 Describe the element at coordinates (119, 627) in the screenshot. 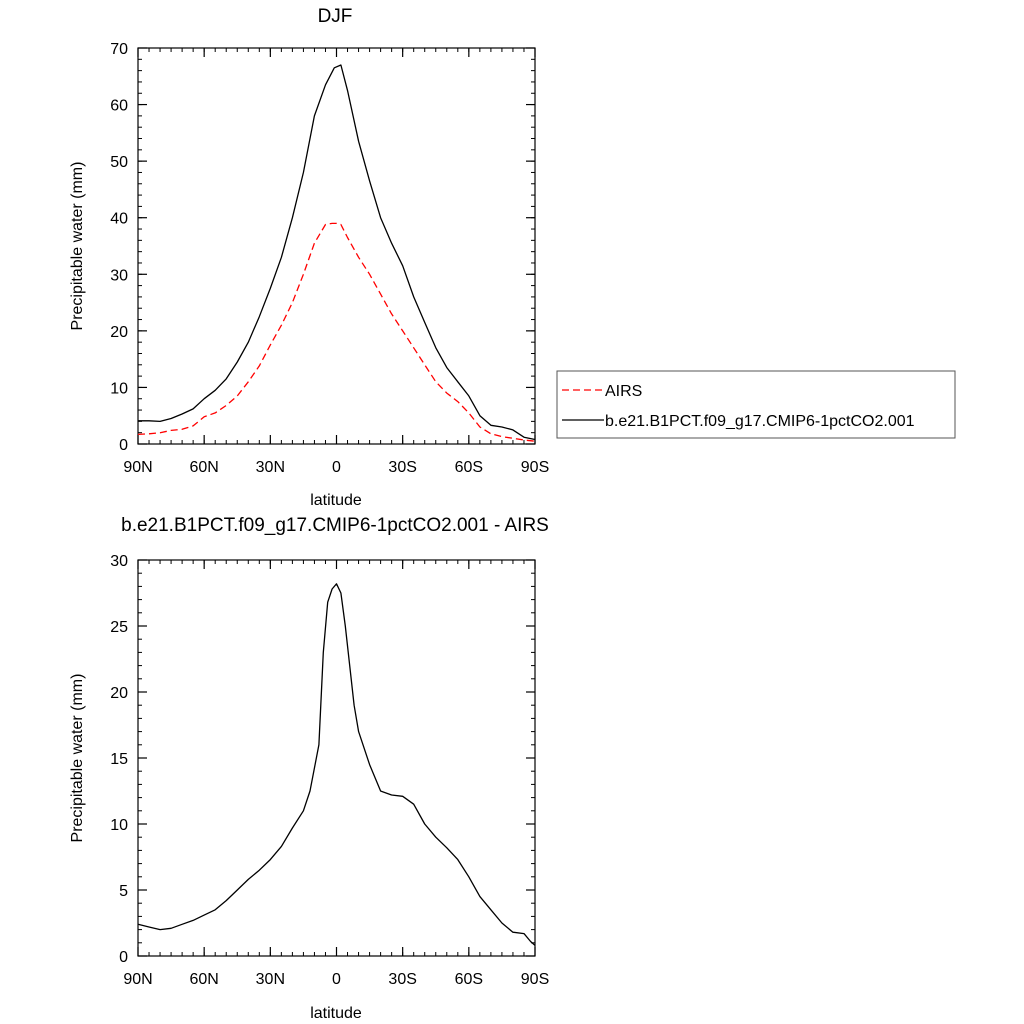

I see `y-tick-label: 25` at that location.